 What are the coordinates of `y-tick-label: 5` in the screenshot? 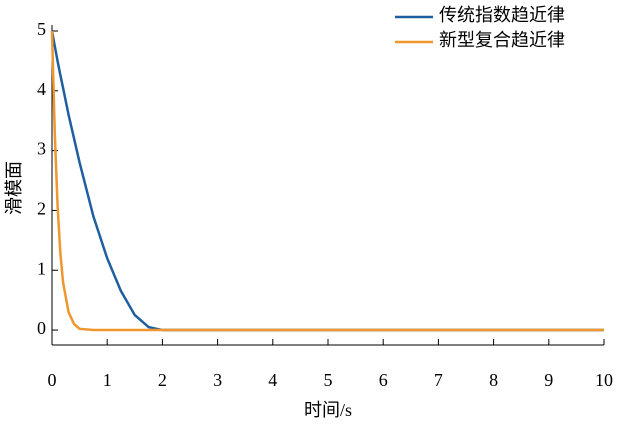 It's located at (41, 29).